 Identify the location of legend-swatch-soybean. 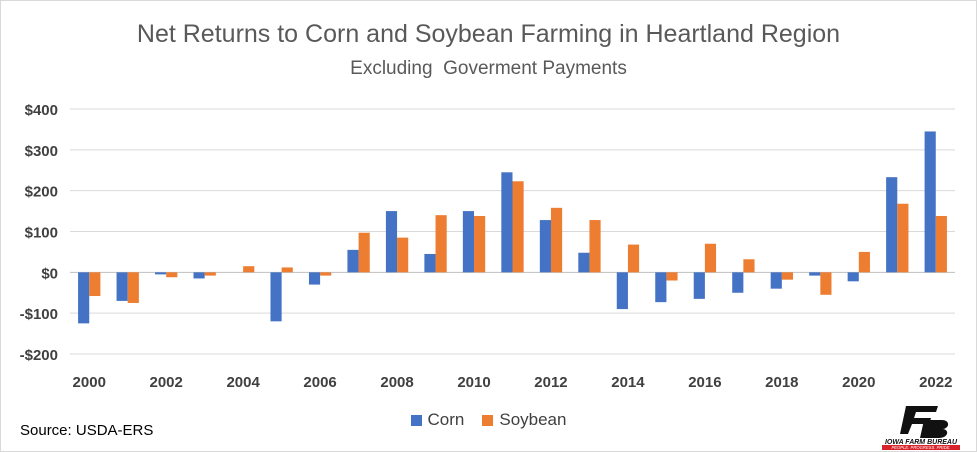
(488, 420).